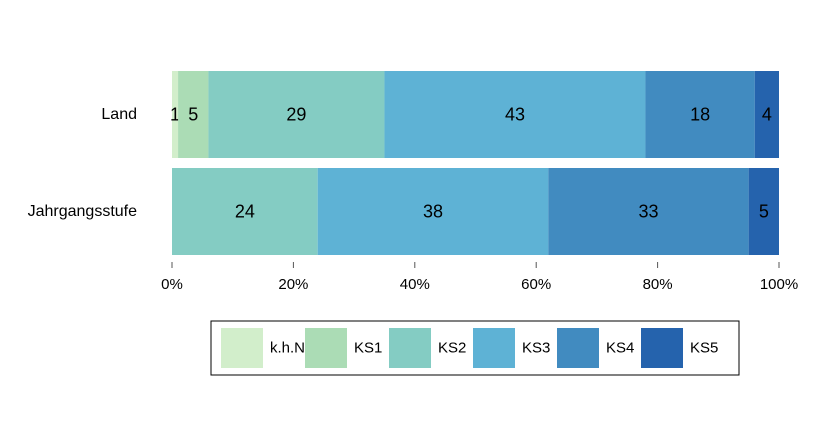 This screenshot has height=437, width=820. Describe the element at coordinates (293, 284) in the screenshot. I see `x-tick-label: 20%` at that location.